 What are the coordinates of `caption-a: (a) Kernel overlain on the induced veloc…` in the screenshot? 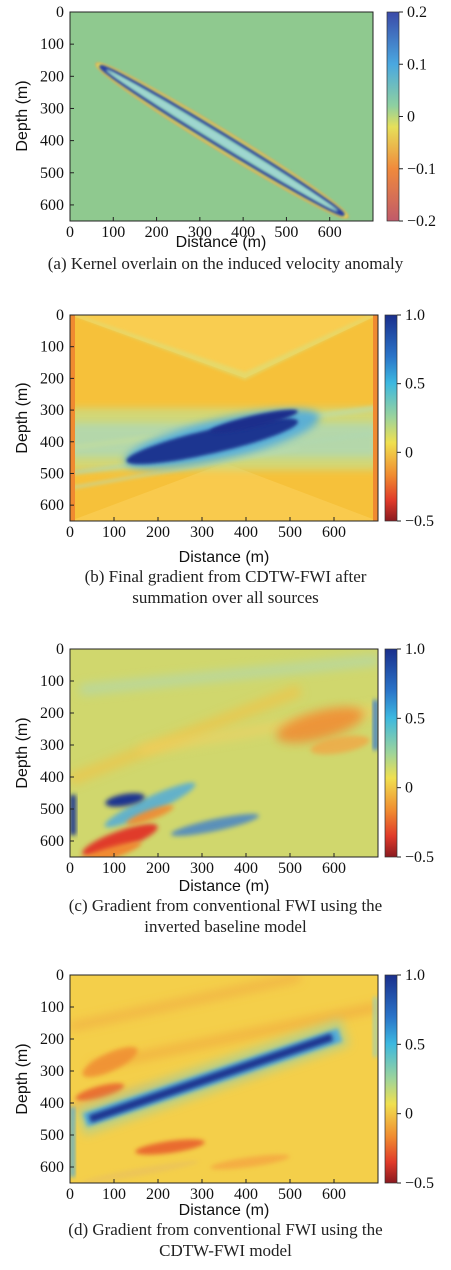 It's located at (225, 263).